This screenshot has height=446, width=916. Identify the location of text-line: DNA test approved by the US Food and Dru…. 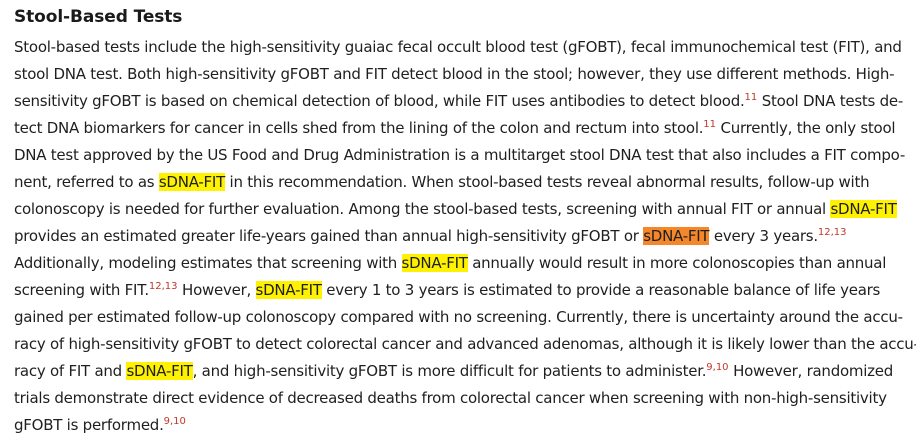
(462, 155).